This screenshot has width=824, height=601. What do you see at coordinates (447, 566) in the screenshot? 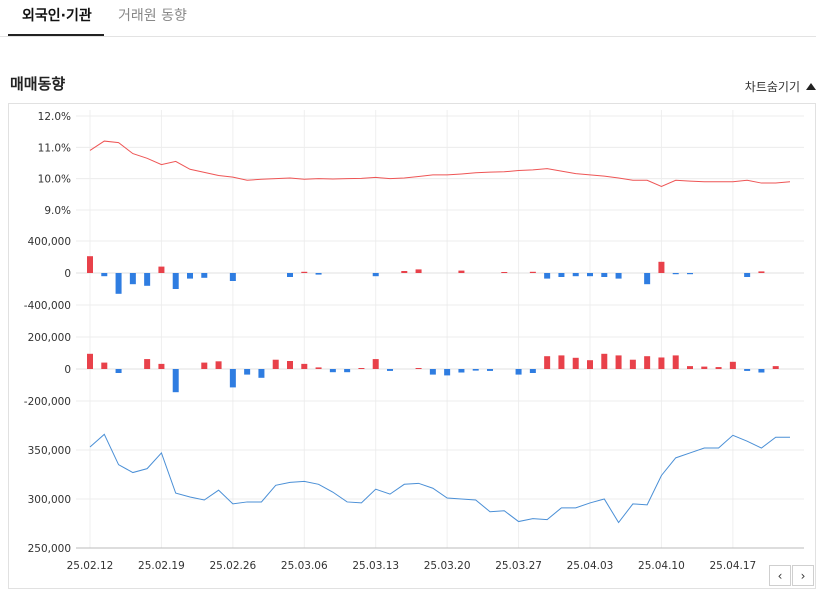
I see `x-tick-label: 25.03.20` at bounding box center [447, 566].